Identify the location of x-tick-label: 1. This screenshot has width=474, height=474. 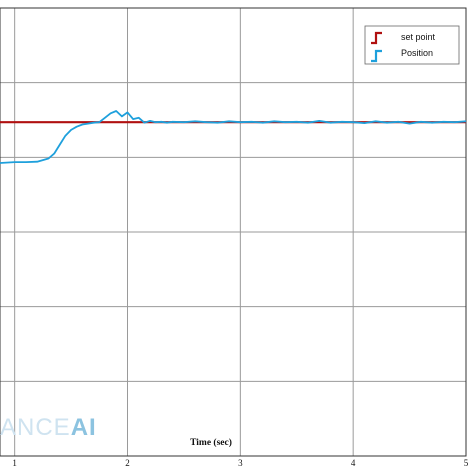
(14, 463).